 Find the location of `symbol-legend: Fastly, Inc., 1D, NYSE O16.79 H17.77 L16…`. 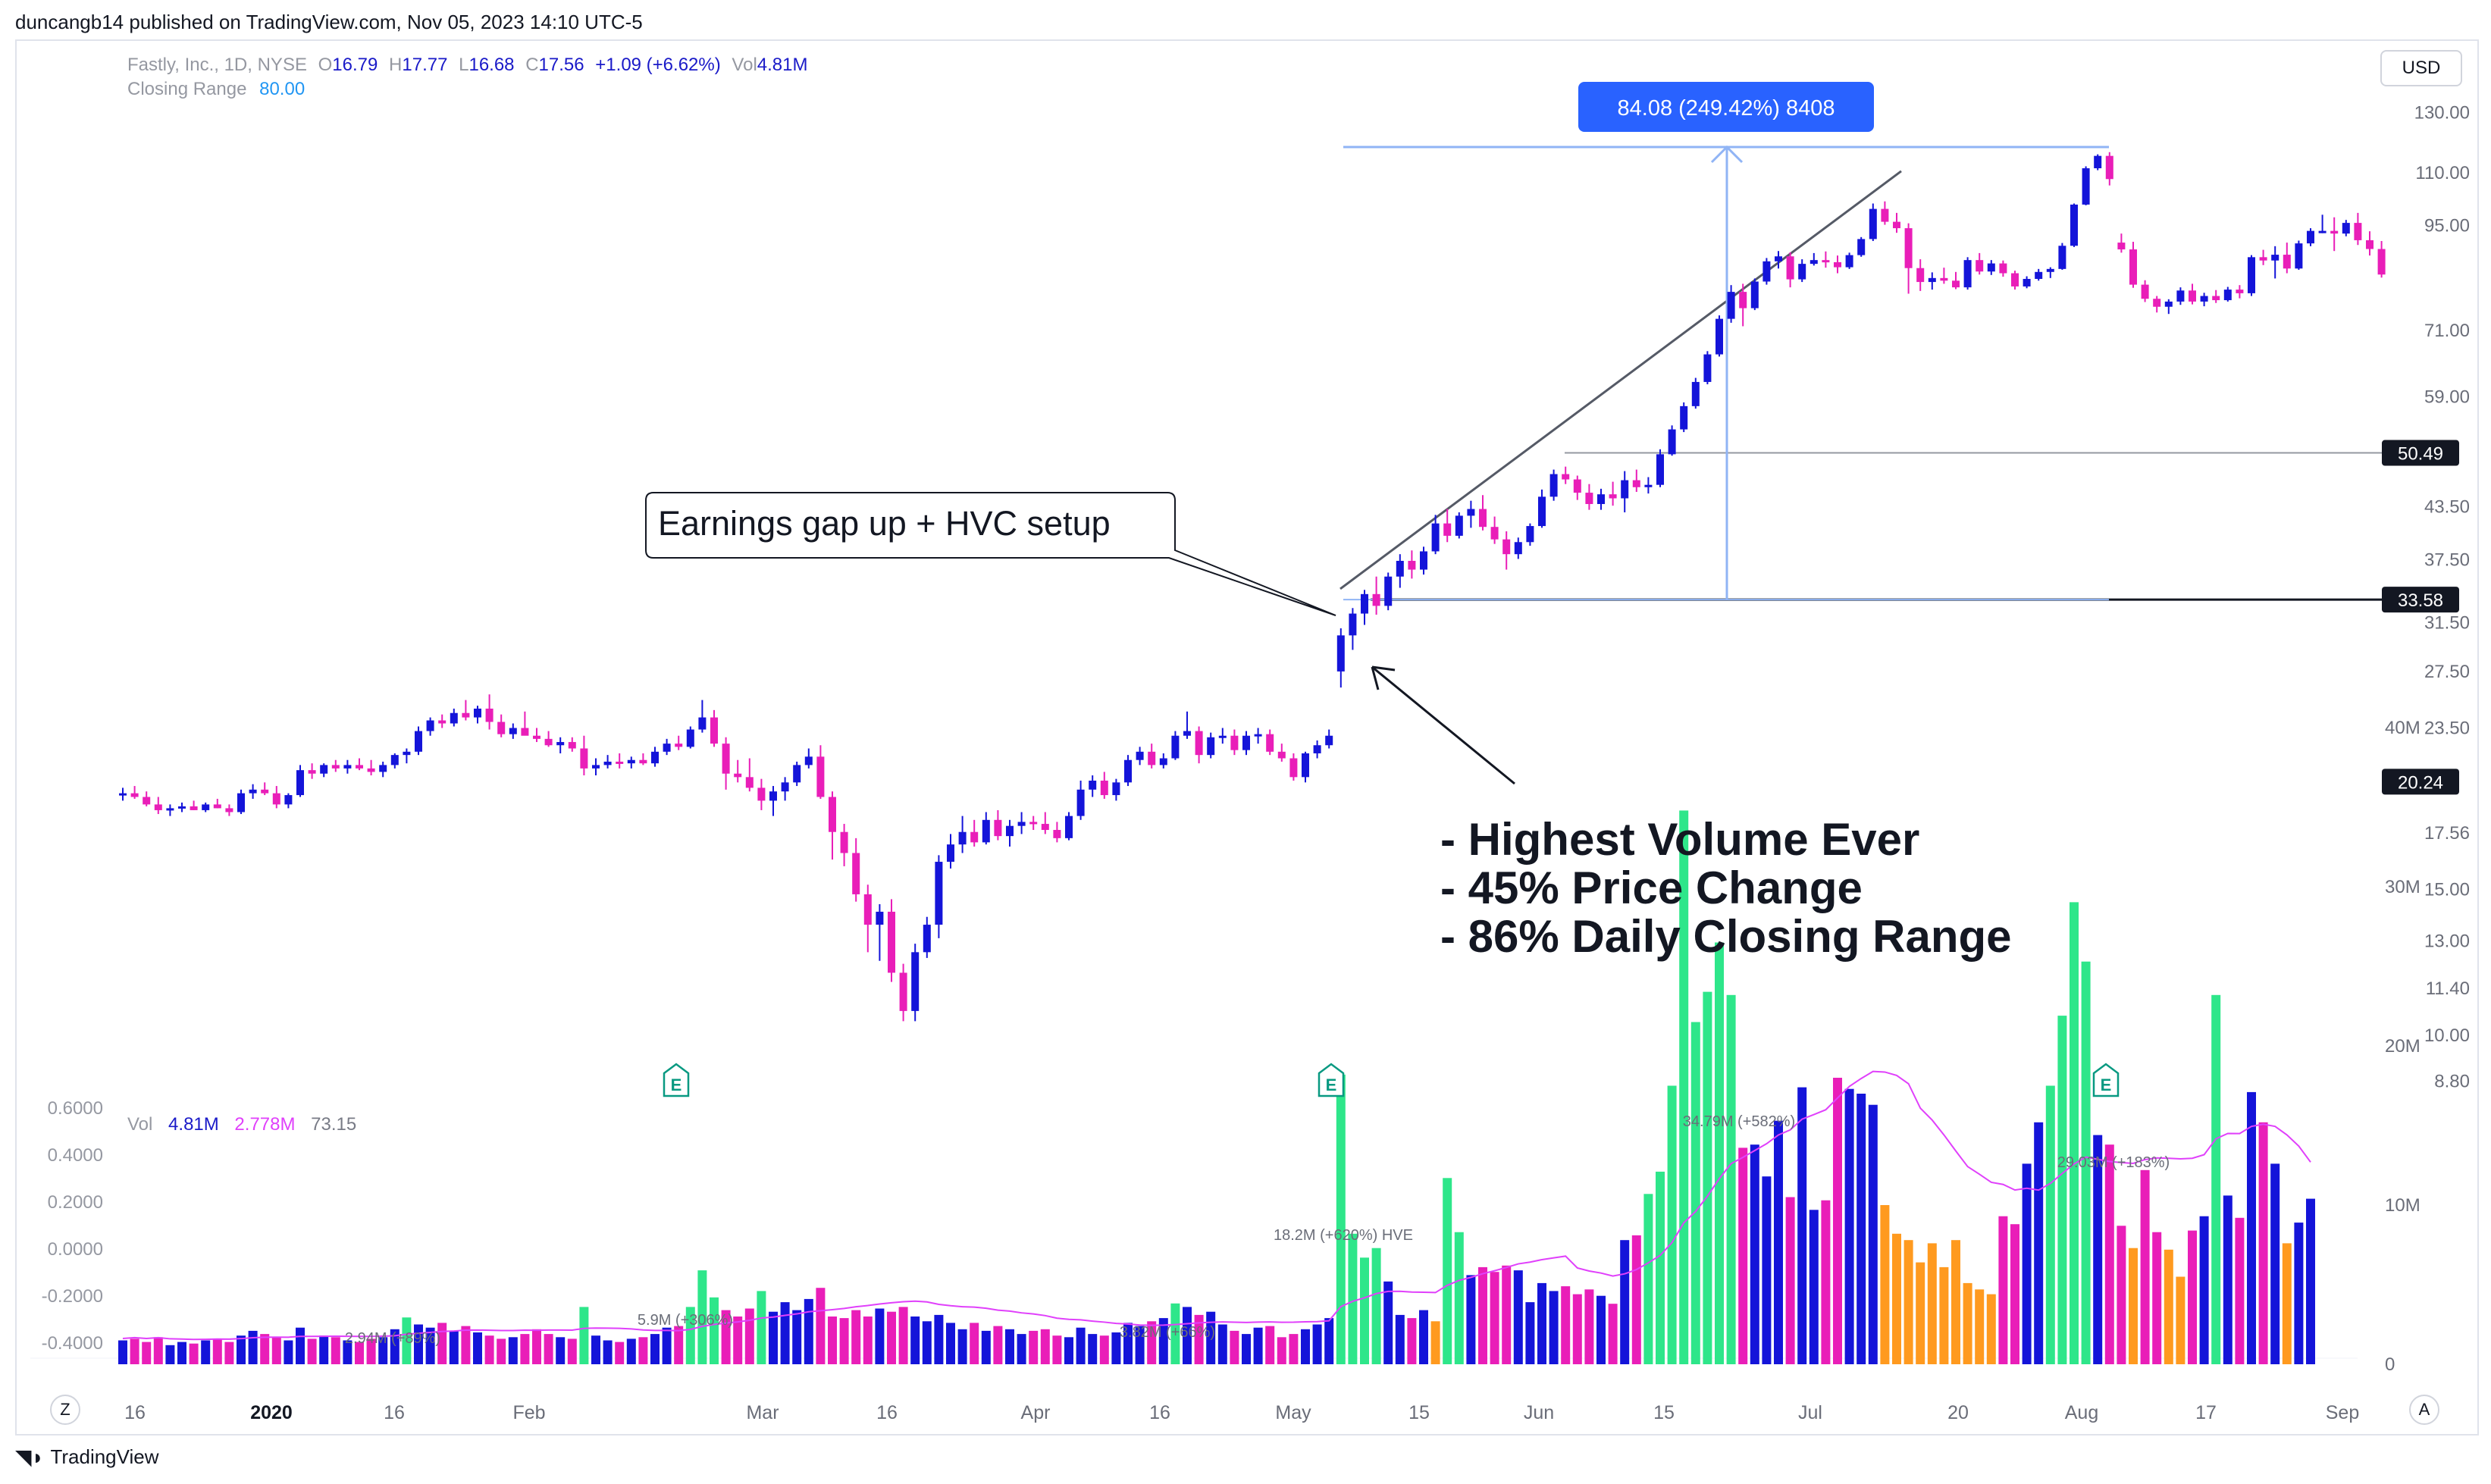

symbol-legend: Fastly, Inc., 1D, NYSE O16.79 H17.77 L16… is located at coordinates (467, 65).